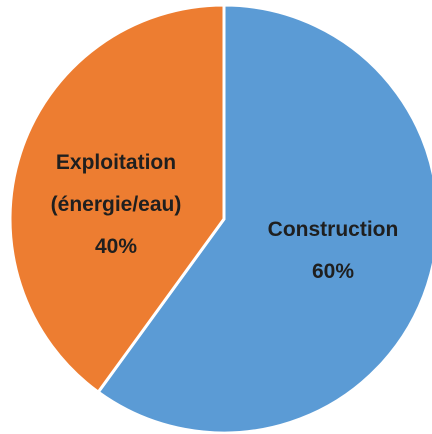  I want to click on slice-label-exploitation: Exploitation, so click(116, 162).